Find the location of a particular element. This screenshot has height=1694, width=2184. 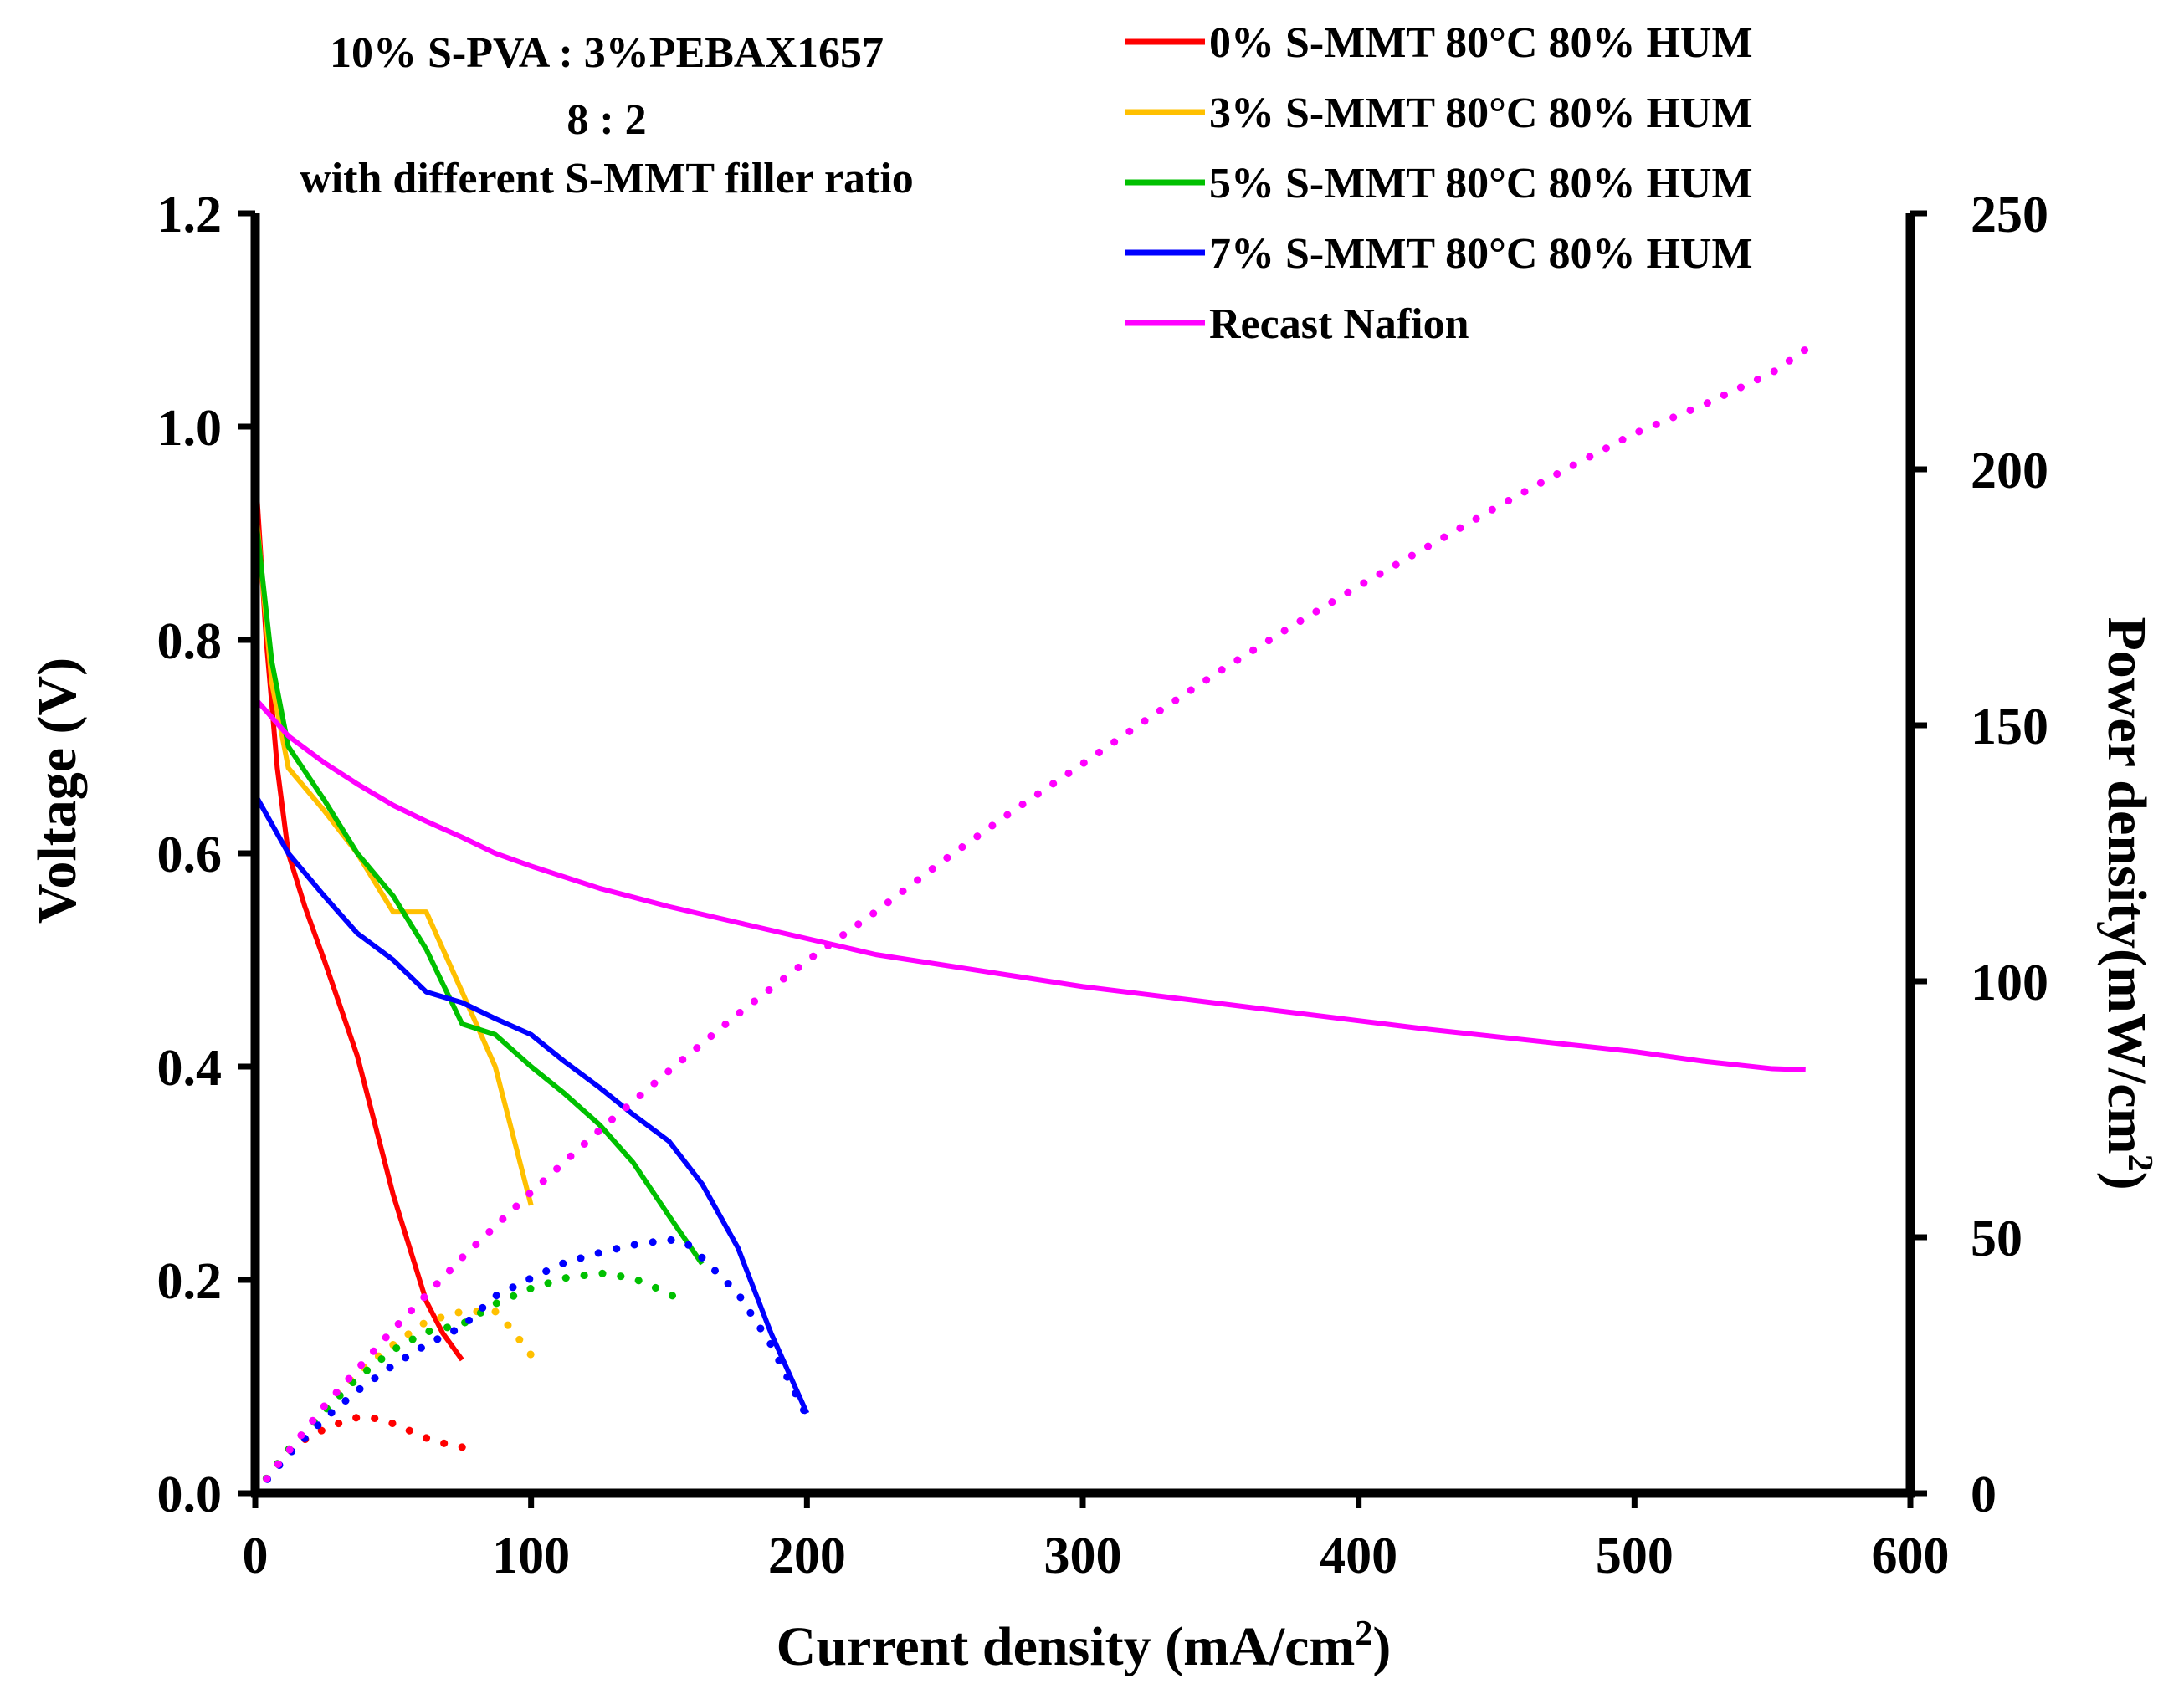

legend-label-recast-nafion: Recast Nafion is located at coordinates (1339, 324).